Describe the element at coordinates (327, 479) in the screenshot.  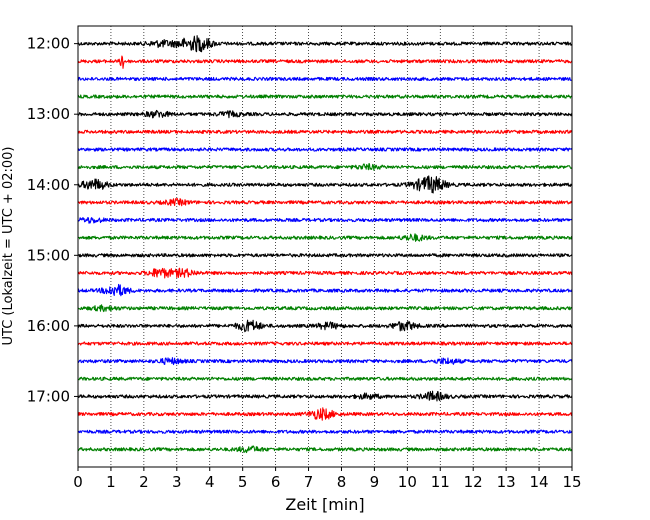
I see `x-axis: 0 1 2 3 4 5 6 7 8 9 10 11 12 13 14 15` at that location.